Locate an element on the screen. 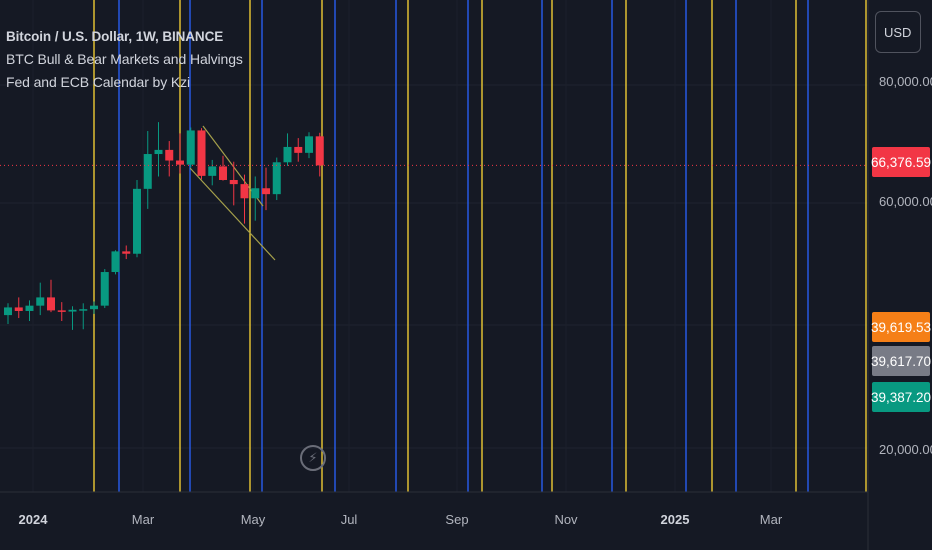 The image size is (932, 550). trend-line-lower is located at coordinates (232, 214).